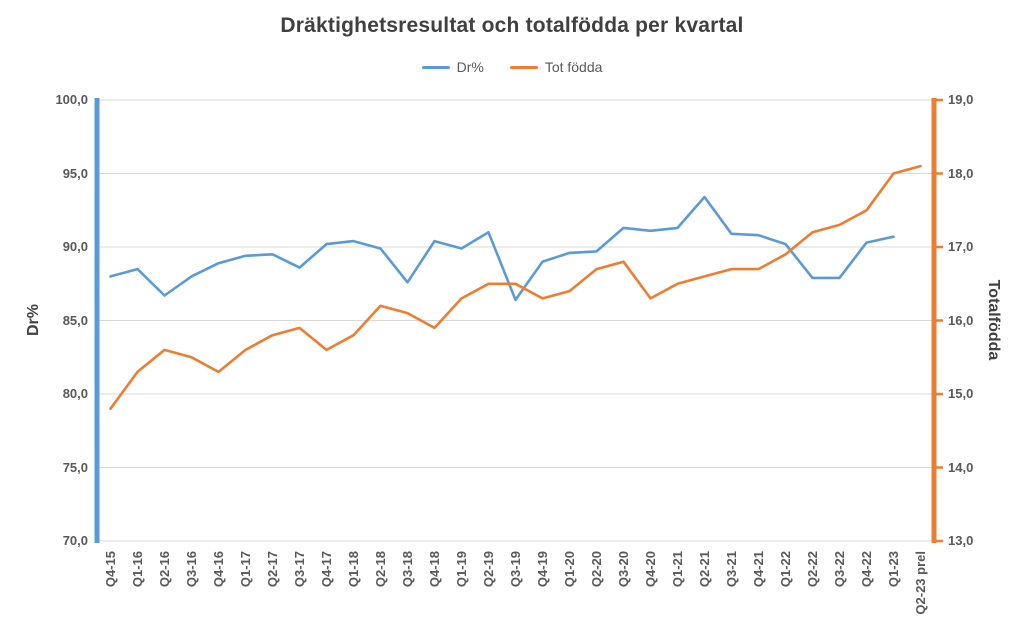 Image resolution: width=1024 pixels, height=637 pixels. What do you see at coordinates (71, 99) in the screenshot?
I see `y-left-tick-label: 100,0` at bounding box center [71, 99].